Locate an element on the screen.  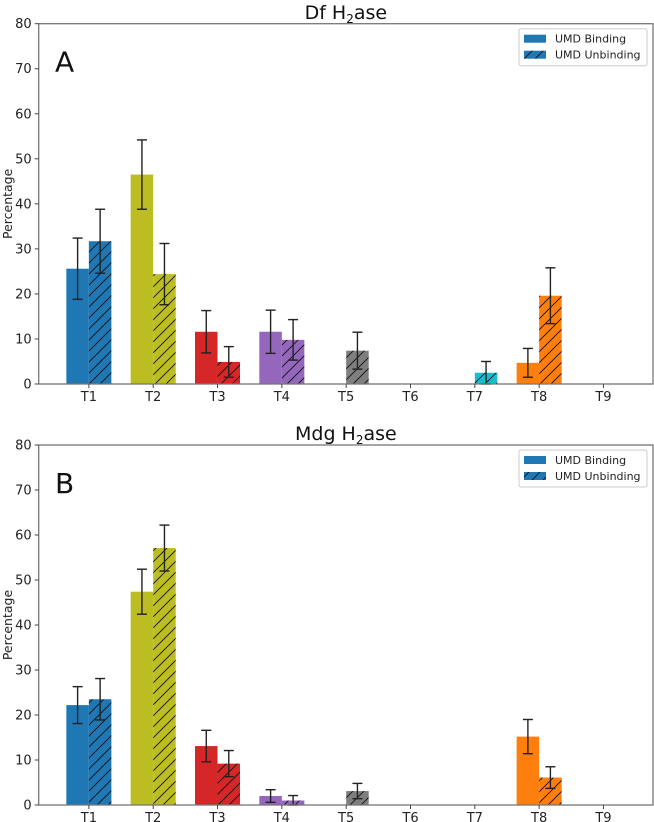
panel-label: A is located at coordinates (64, 62).